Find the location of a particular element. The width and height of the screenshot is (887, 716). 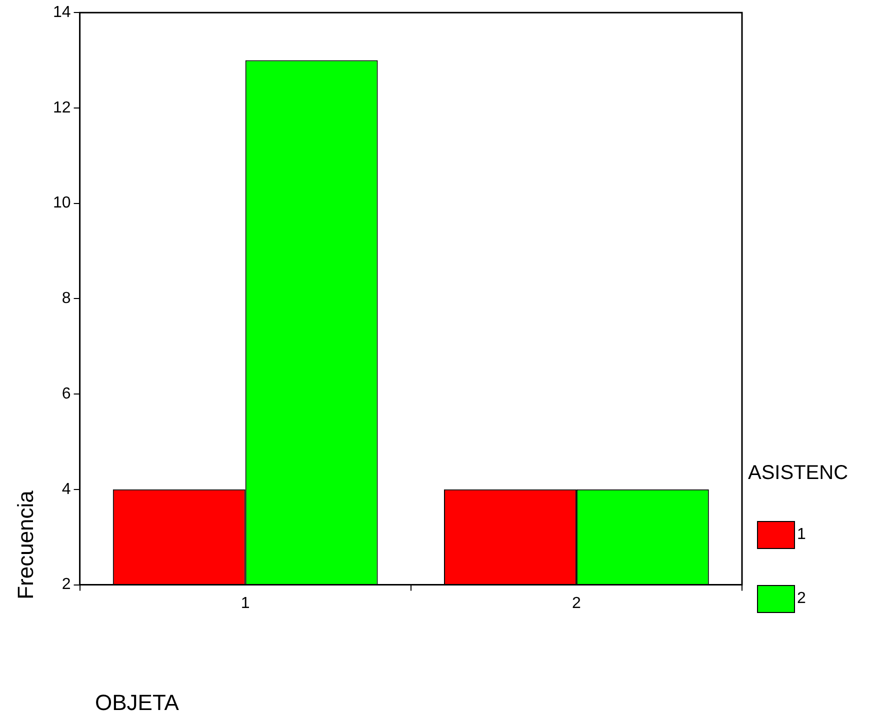

x-axis-title: OBJETA is located at coordinates (137, 703).